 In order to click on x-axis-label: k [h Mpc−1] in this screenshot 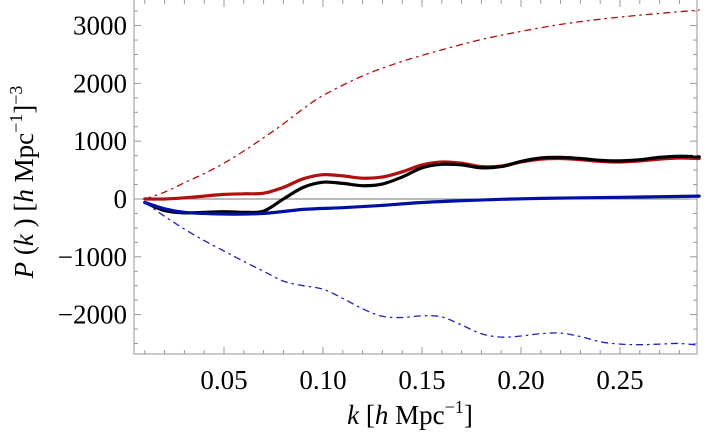, I will do `click(410, 413)`.